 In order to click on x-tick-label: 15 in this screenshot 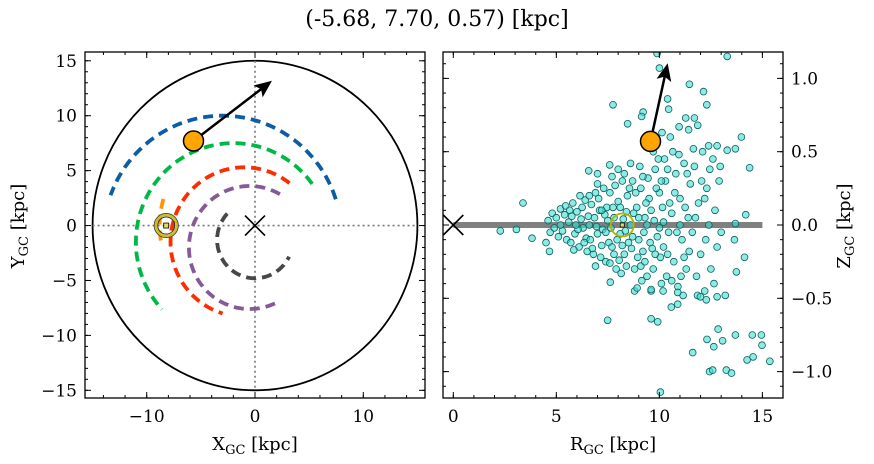, I will do `click(763, 417)`.